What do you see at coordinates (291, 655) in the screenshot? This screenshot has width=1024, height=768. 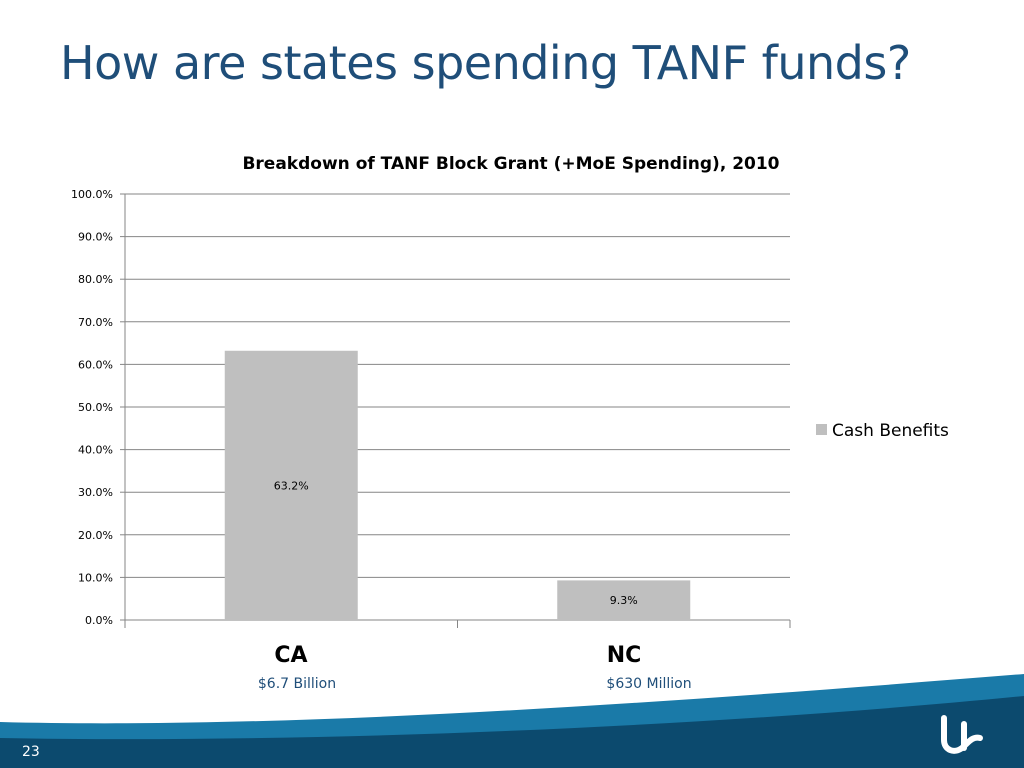 I see `category-label-ca: CA` at bounding box center [291, 655].